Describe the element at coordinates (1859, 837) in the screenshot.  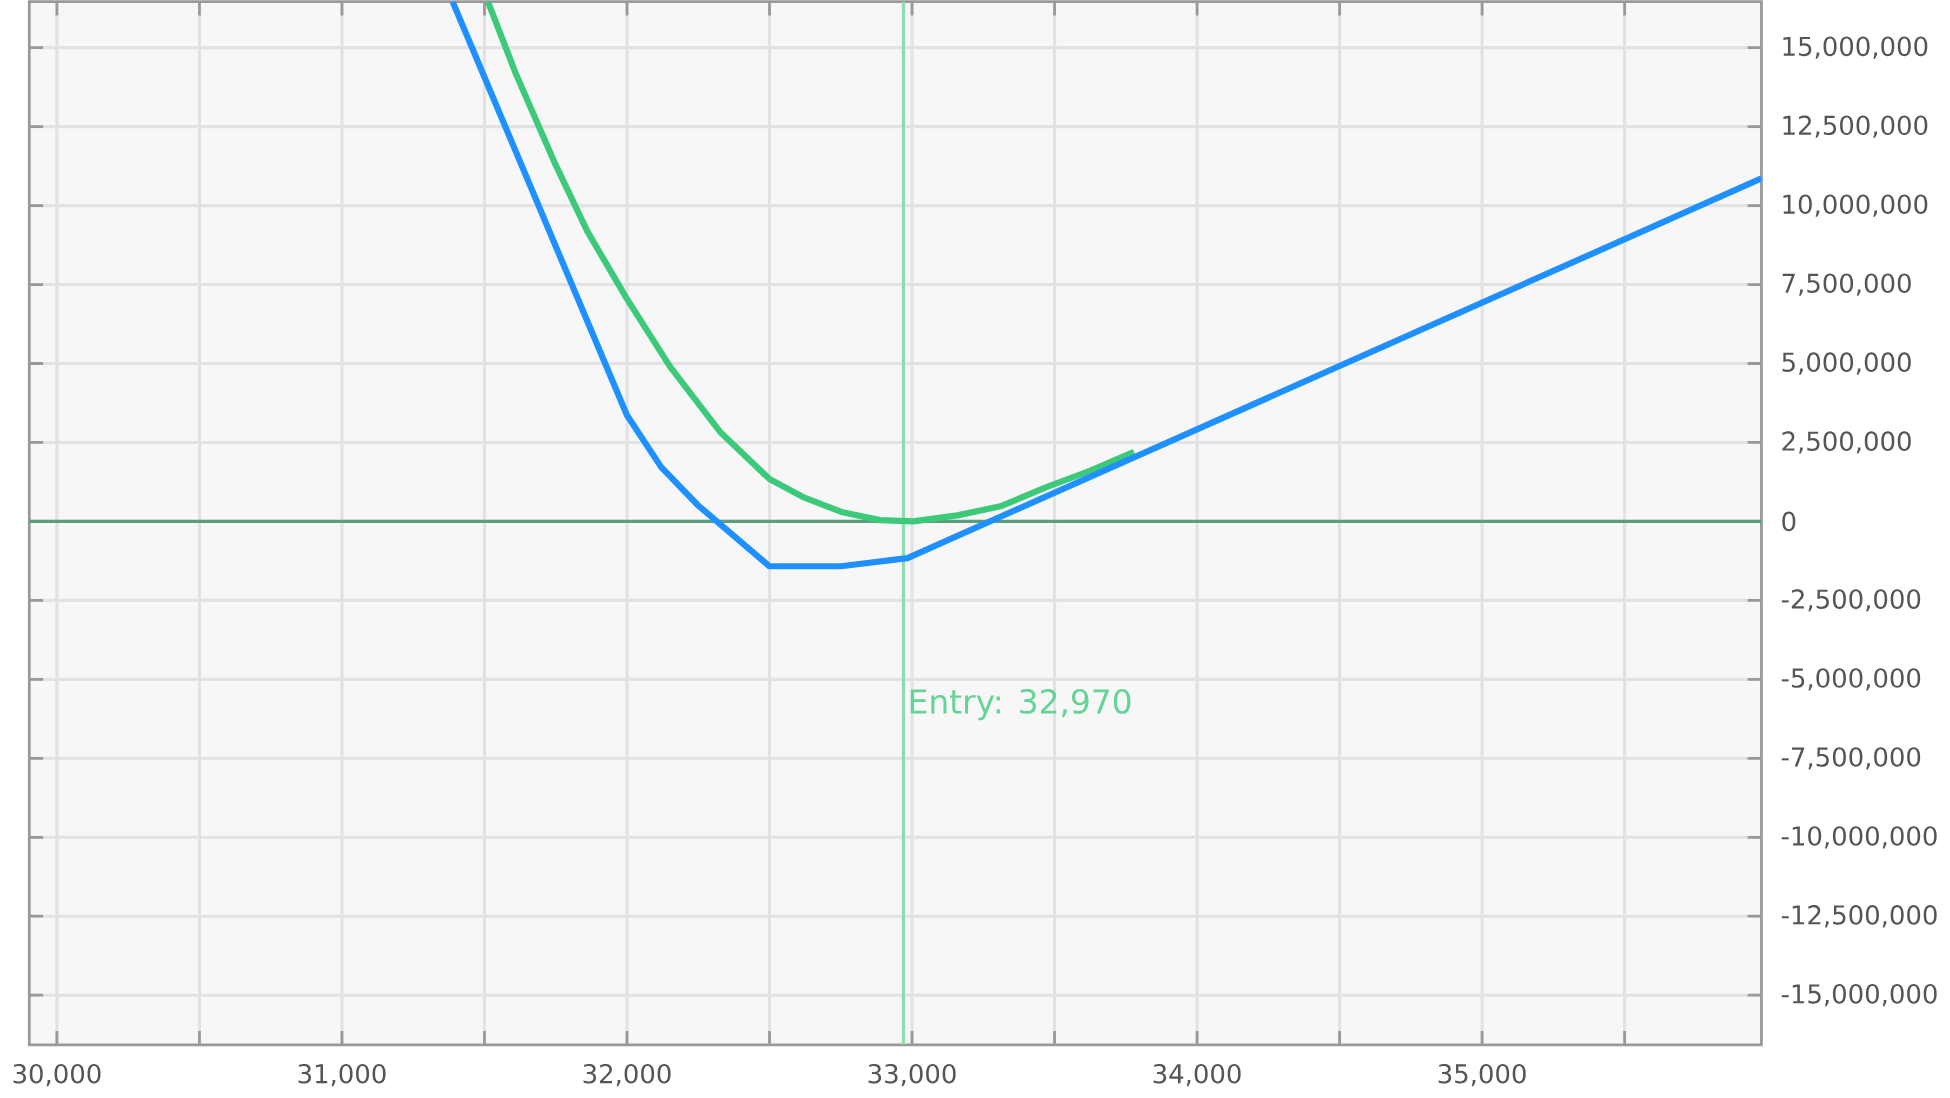
I see `y-tick-label: -10,000,000` at that location.